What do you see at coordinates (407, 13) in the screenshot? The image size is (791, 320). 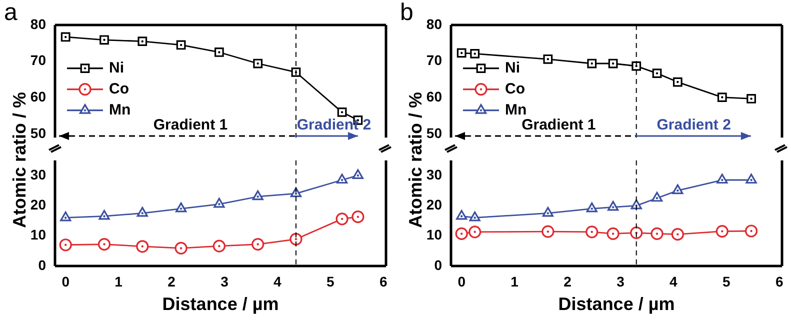 I see `chart-title: b` at bounding box center [407, 13].